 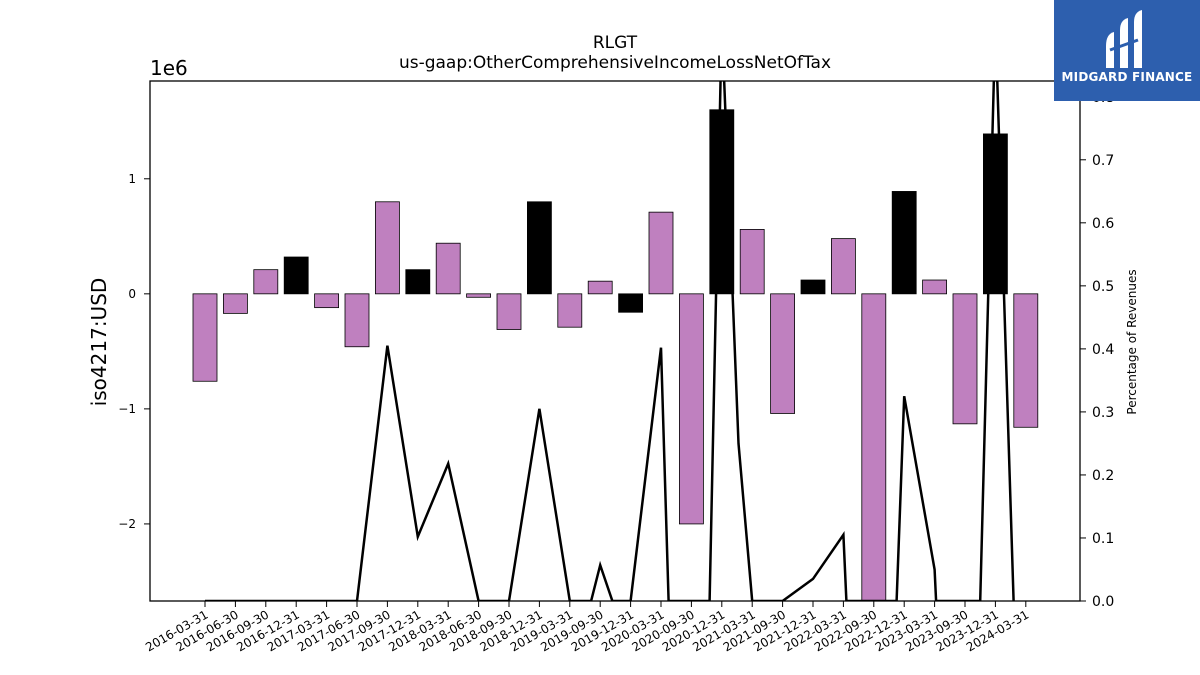 What do you see at coordinates (1103, 602) in the screenshot?
I see `y2-tick-label: 0.0` at bounding box center [1103, 602].